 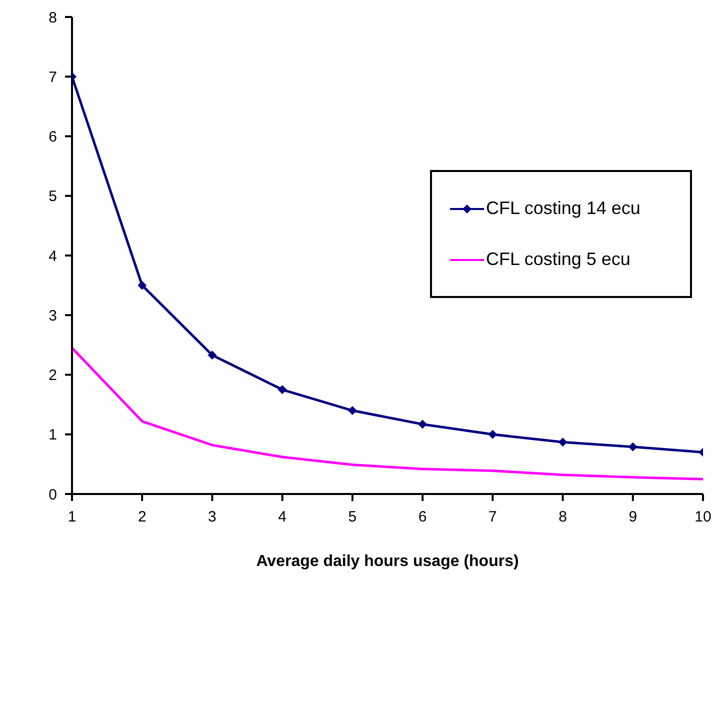 What do you see at coordinates (52, 197) in the screenshot?
I see `y-tick-label: 5` at bounding box center [52, 197].